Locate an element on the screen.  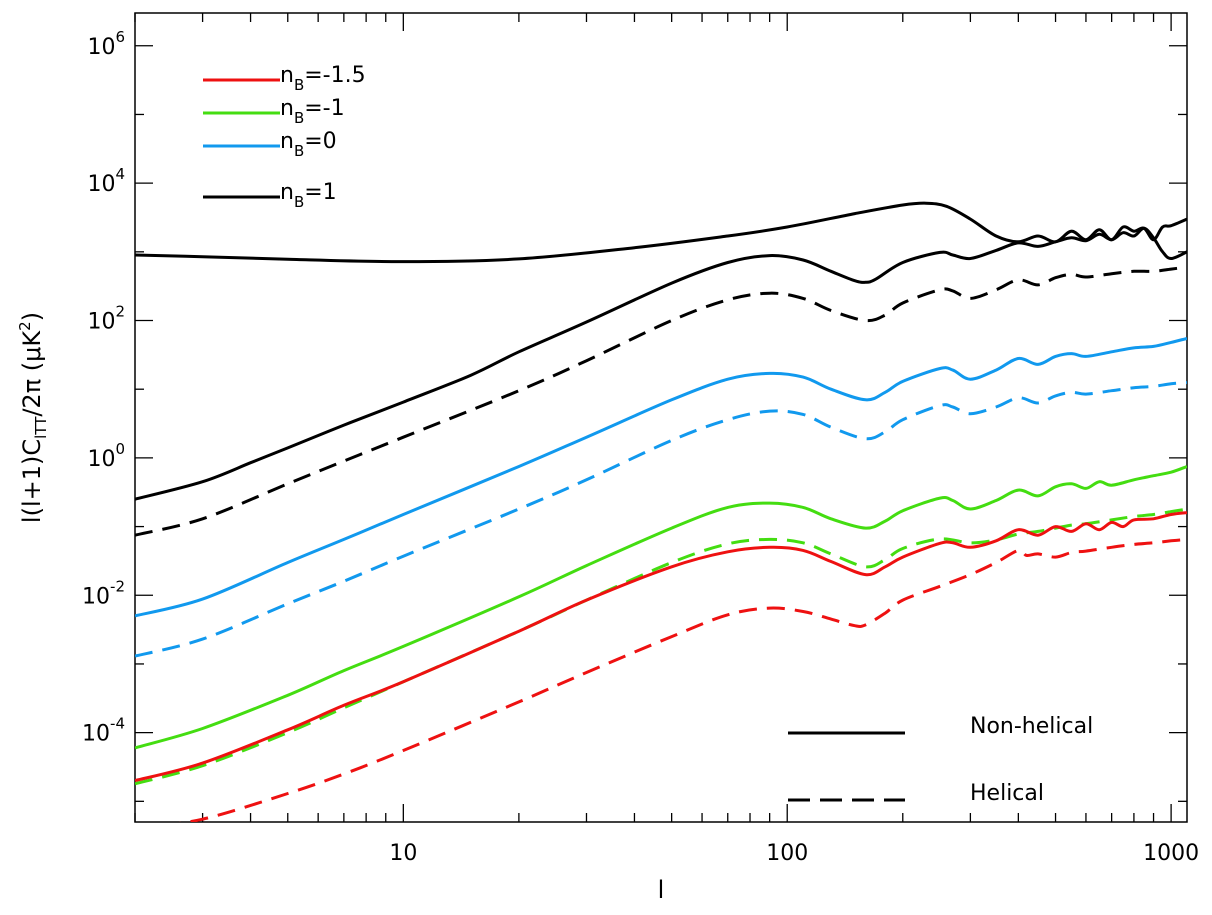
x-tick-label: 1000 is located at coordinates (1171, 853).